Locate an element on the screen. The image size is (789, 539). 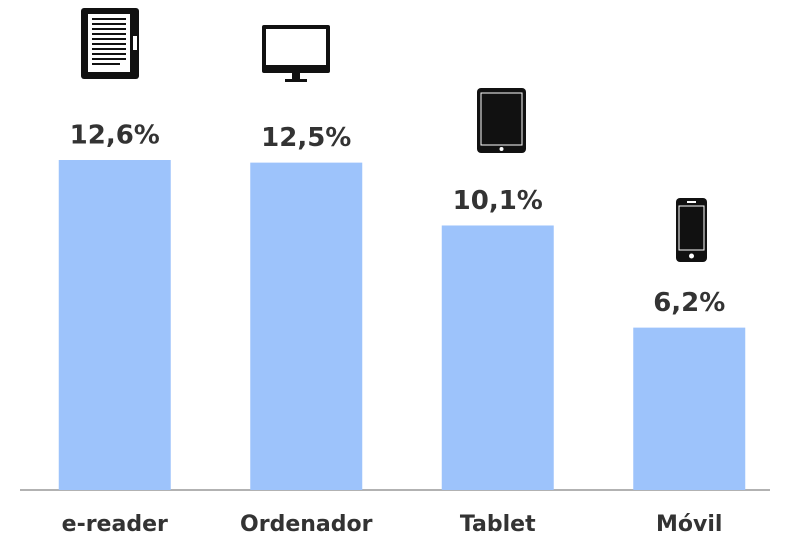
e-reader-icon is located at coordinates (110, 43).